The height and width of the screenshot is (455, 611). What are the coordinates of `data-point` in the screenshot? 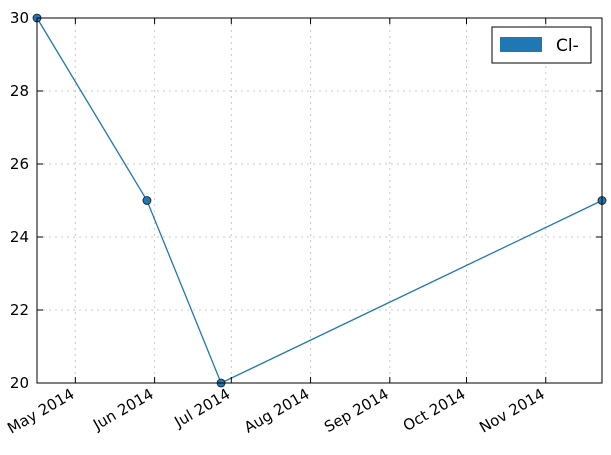 It's located at (147, 200).